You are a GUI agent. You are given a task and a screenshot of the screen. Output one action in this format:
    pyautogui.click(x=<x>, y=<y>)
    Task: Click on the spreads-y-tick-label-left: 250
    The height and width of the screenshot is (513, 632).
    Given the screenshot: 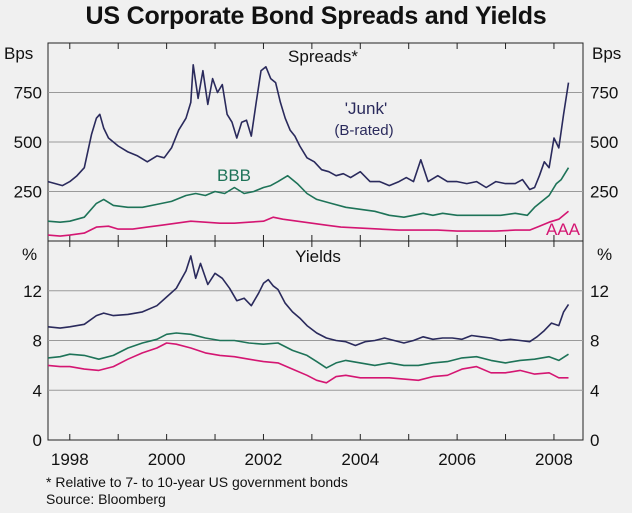 What is the action you would take?
    pyautogui.click(x=28, y=192)
    